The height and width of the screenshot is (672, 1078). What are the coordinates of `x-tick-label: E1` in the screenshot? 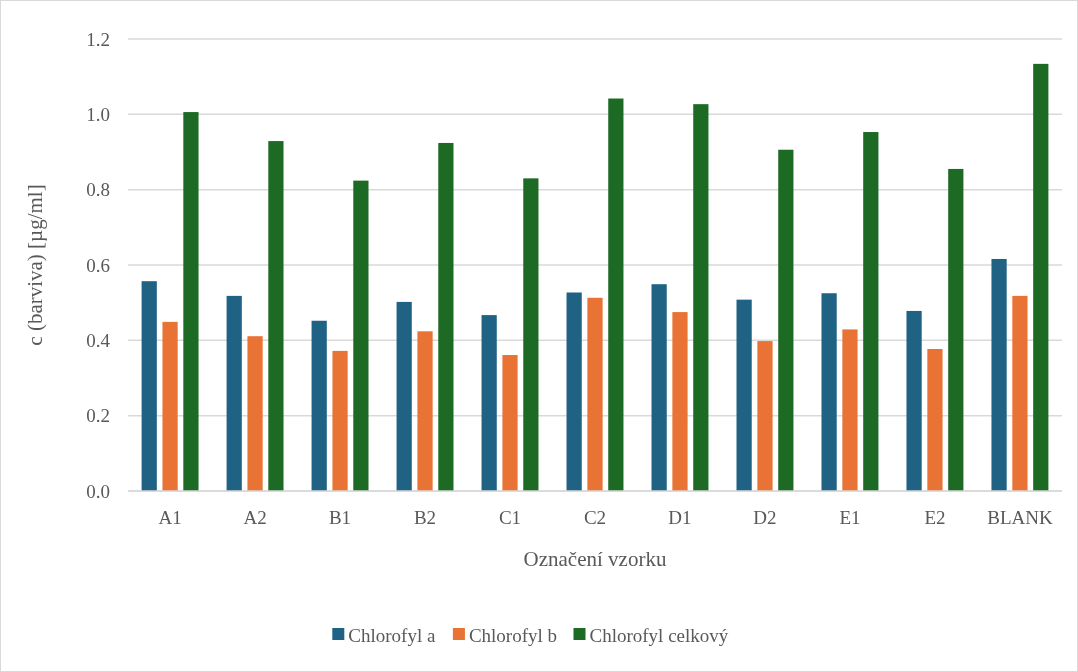 It's located at (850, 517).